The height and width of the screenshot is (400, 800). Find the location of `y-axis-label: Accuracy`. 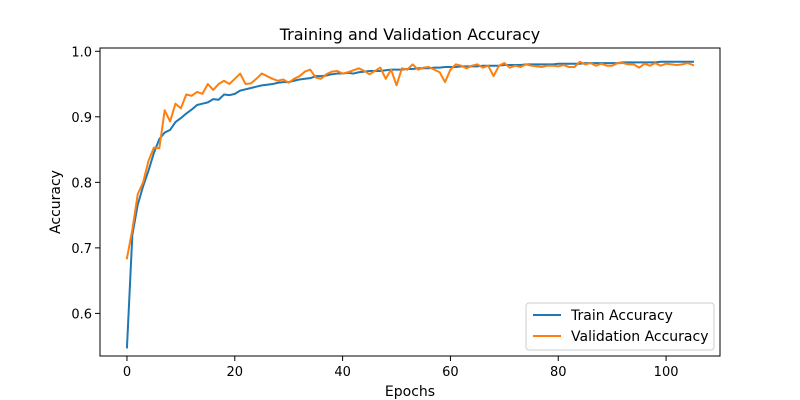

y-axis-label: Accuracy is located at coordinates (56, 202).